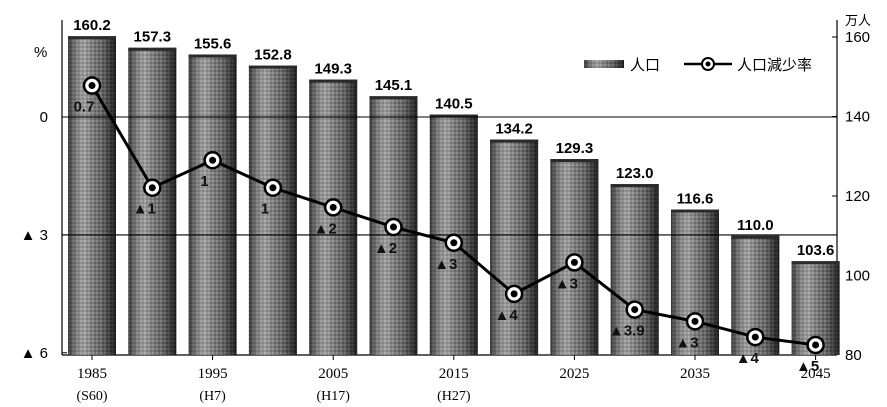 This screenshot has width=887, height=407. What do you see at coordinates (695, 374) in the screenshot?
I see `x-tick-label: 2035` at bounding box center [695, 374].